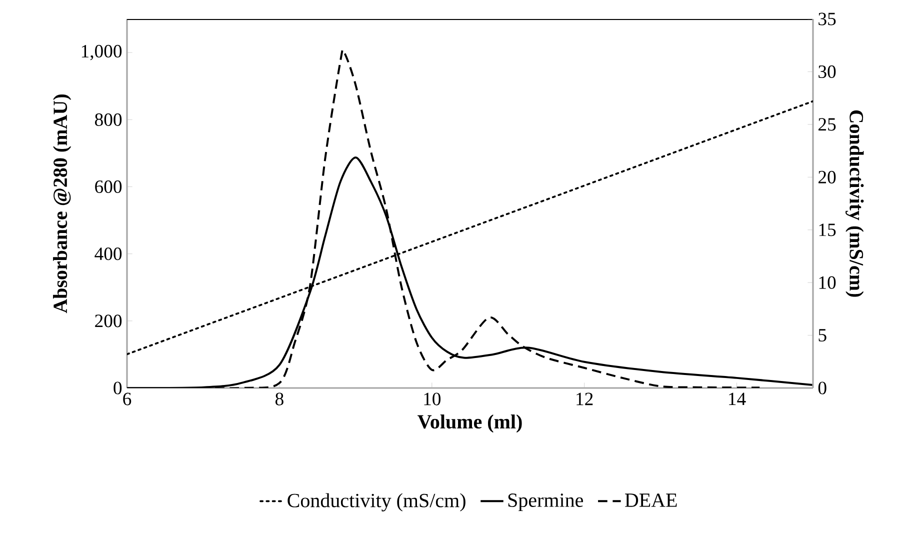  Describe the element at coordinates (827, 177) in the screenshot. I see `y2-tick-label: 20` at that location.